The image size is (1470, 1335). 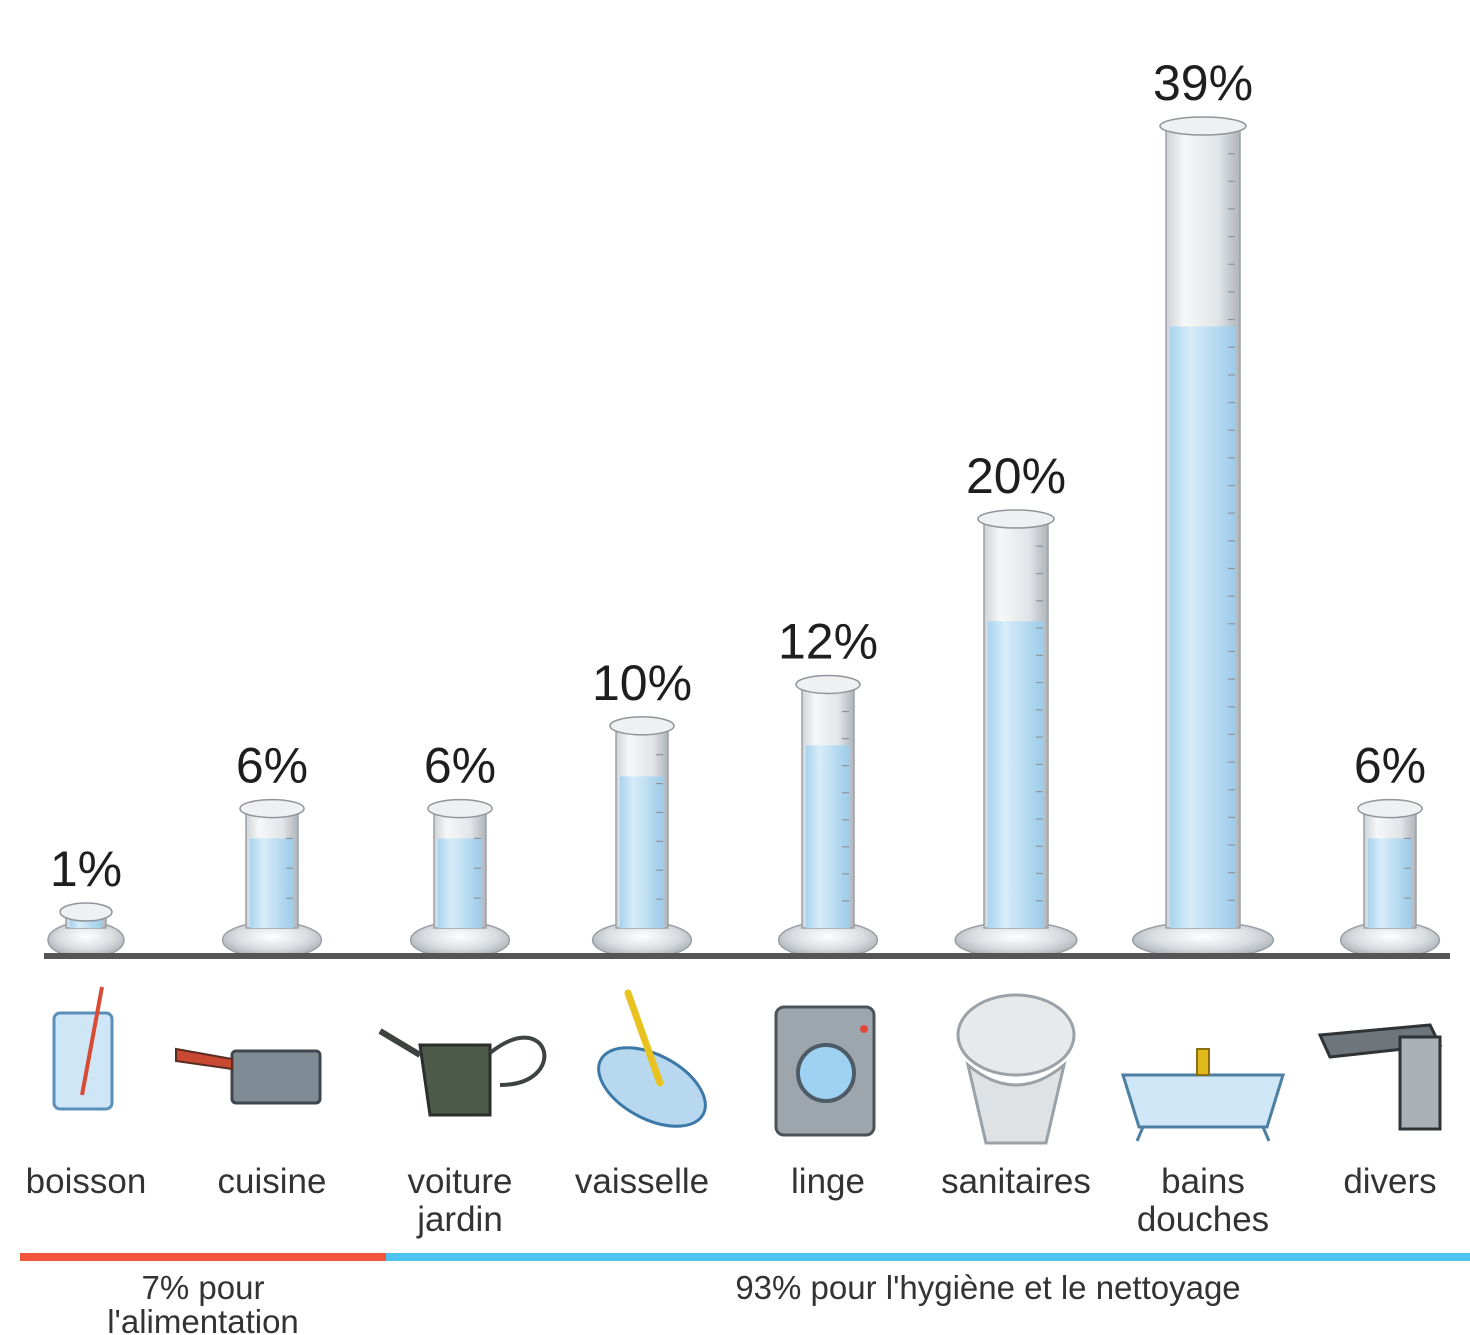 What do you see at coordinates (828, 641) in the screenshot?
I see `value-label-linge: 12%` at bounding box center [828, 641].